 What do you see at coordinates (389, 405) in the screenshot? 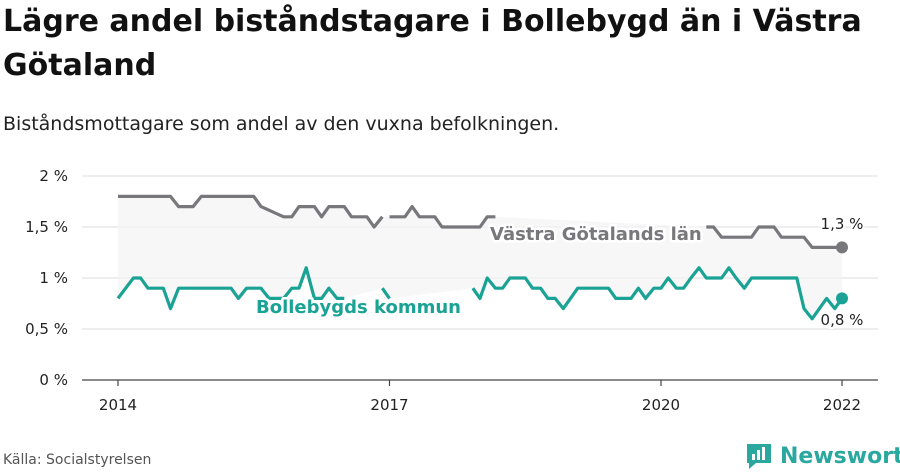
I see `x-tick-label: 2017` at bounding box center [389, 405].